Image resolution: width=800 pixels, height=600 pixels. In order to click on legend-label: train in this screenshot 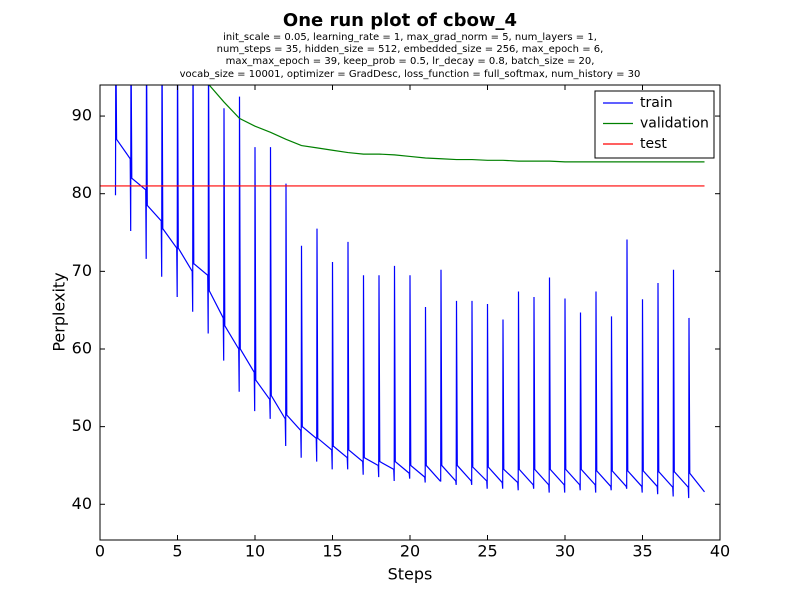, I will do `click(656, 103)`.